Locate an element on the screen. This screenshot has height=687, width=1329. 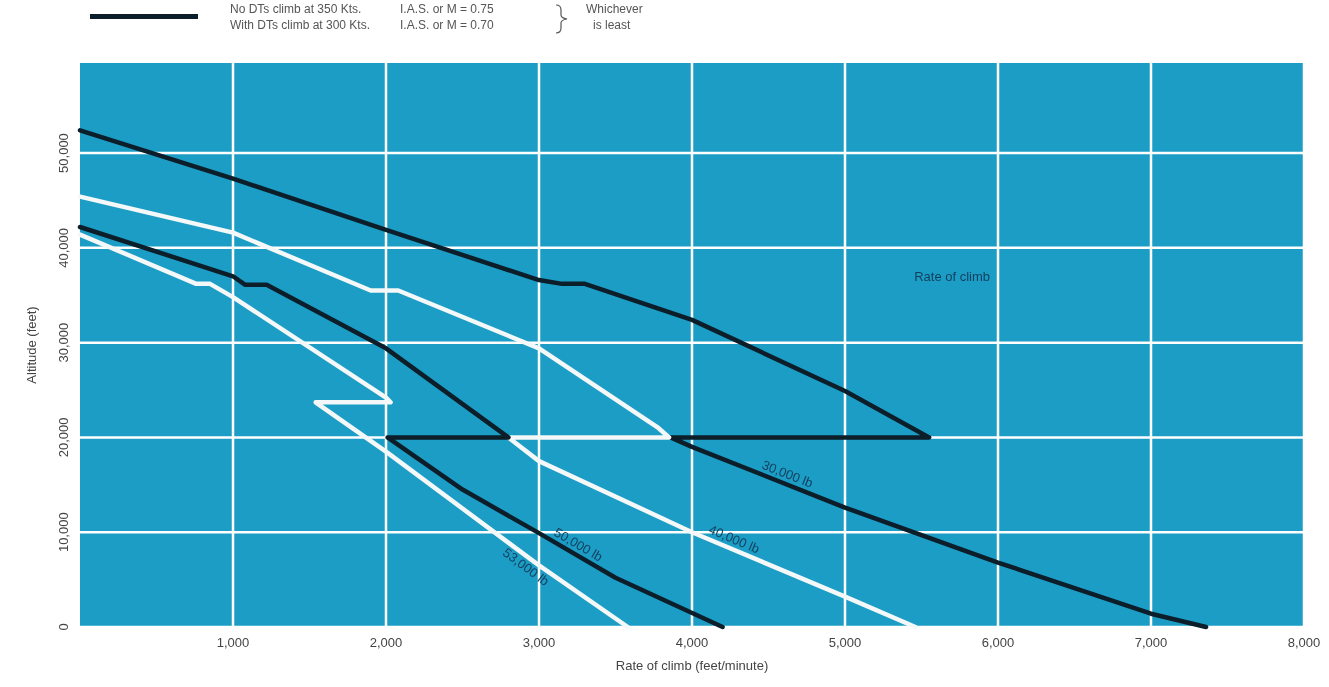
annotation: Rate of climb is located at coordinates (952, 276).